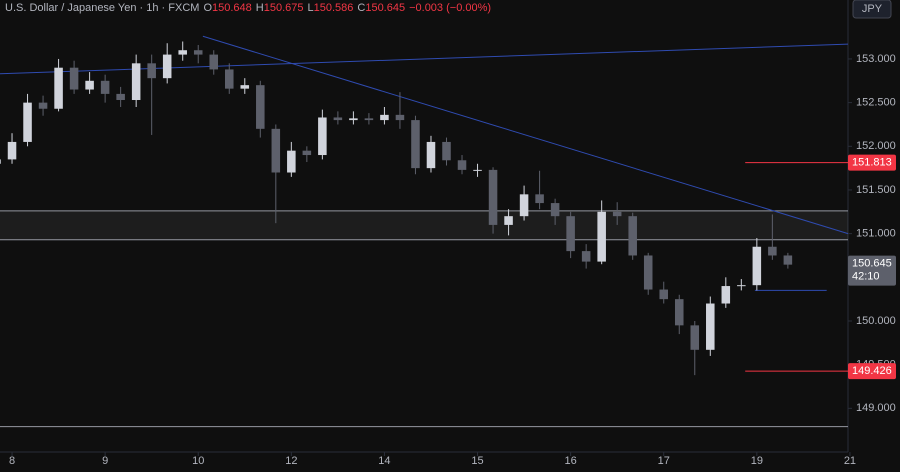 Image resolution: width=900 pixels, height=472 pixels. Describe the element at coordinates (12, 461) in the screenshot. I see `x-tick-label: 8` at that location.